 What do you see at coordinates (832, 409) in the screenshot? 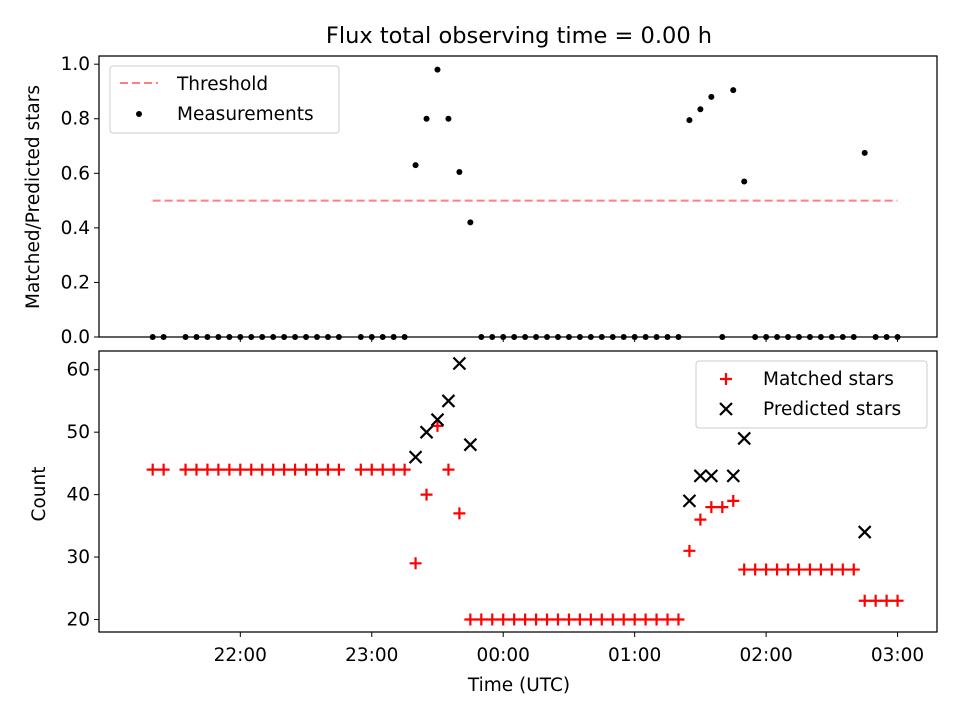
I see `legend-predicted-label: Predicted stars` at bounding box center [832, 409].